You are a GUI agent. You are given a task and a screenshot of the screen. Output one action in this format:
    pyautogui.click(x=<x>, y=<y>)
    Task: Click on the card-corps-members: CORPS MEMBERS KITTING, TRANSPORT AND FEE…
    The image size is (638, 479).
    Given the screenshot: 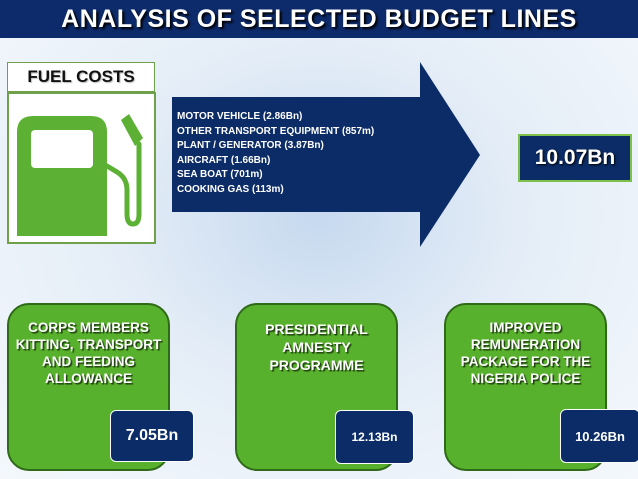 What is the action you would take?
    pyautogui.click(x=100, y=387)
    